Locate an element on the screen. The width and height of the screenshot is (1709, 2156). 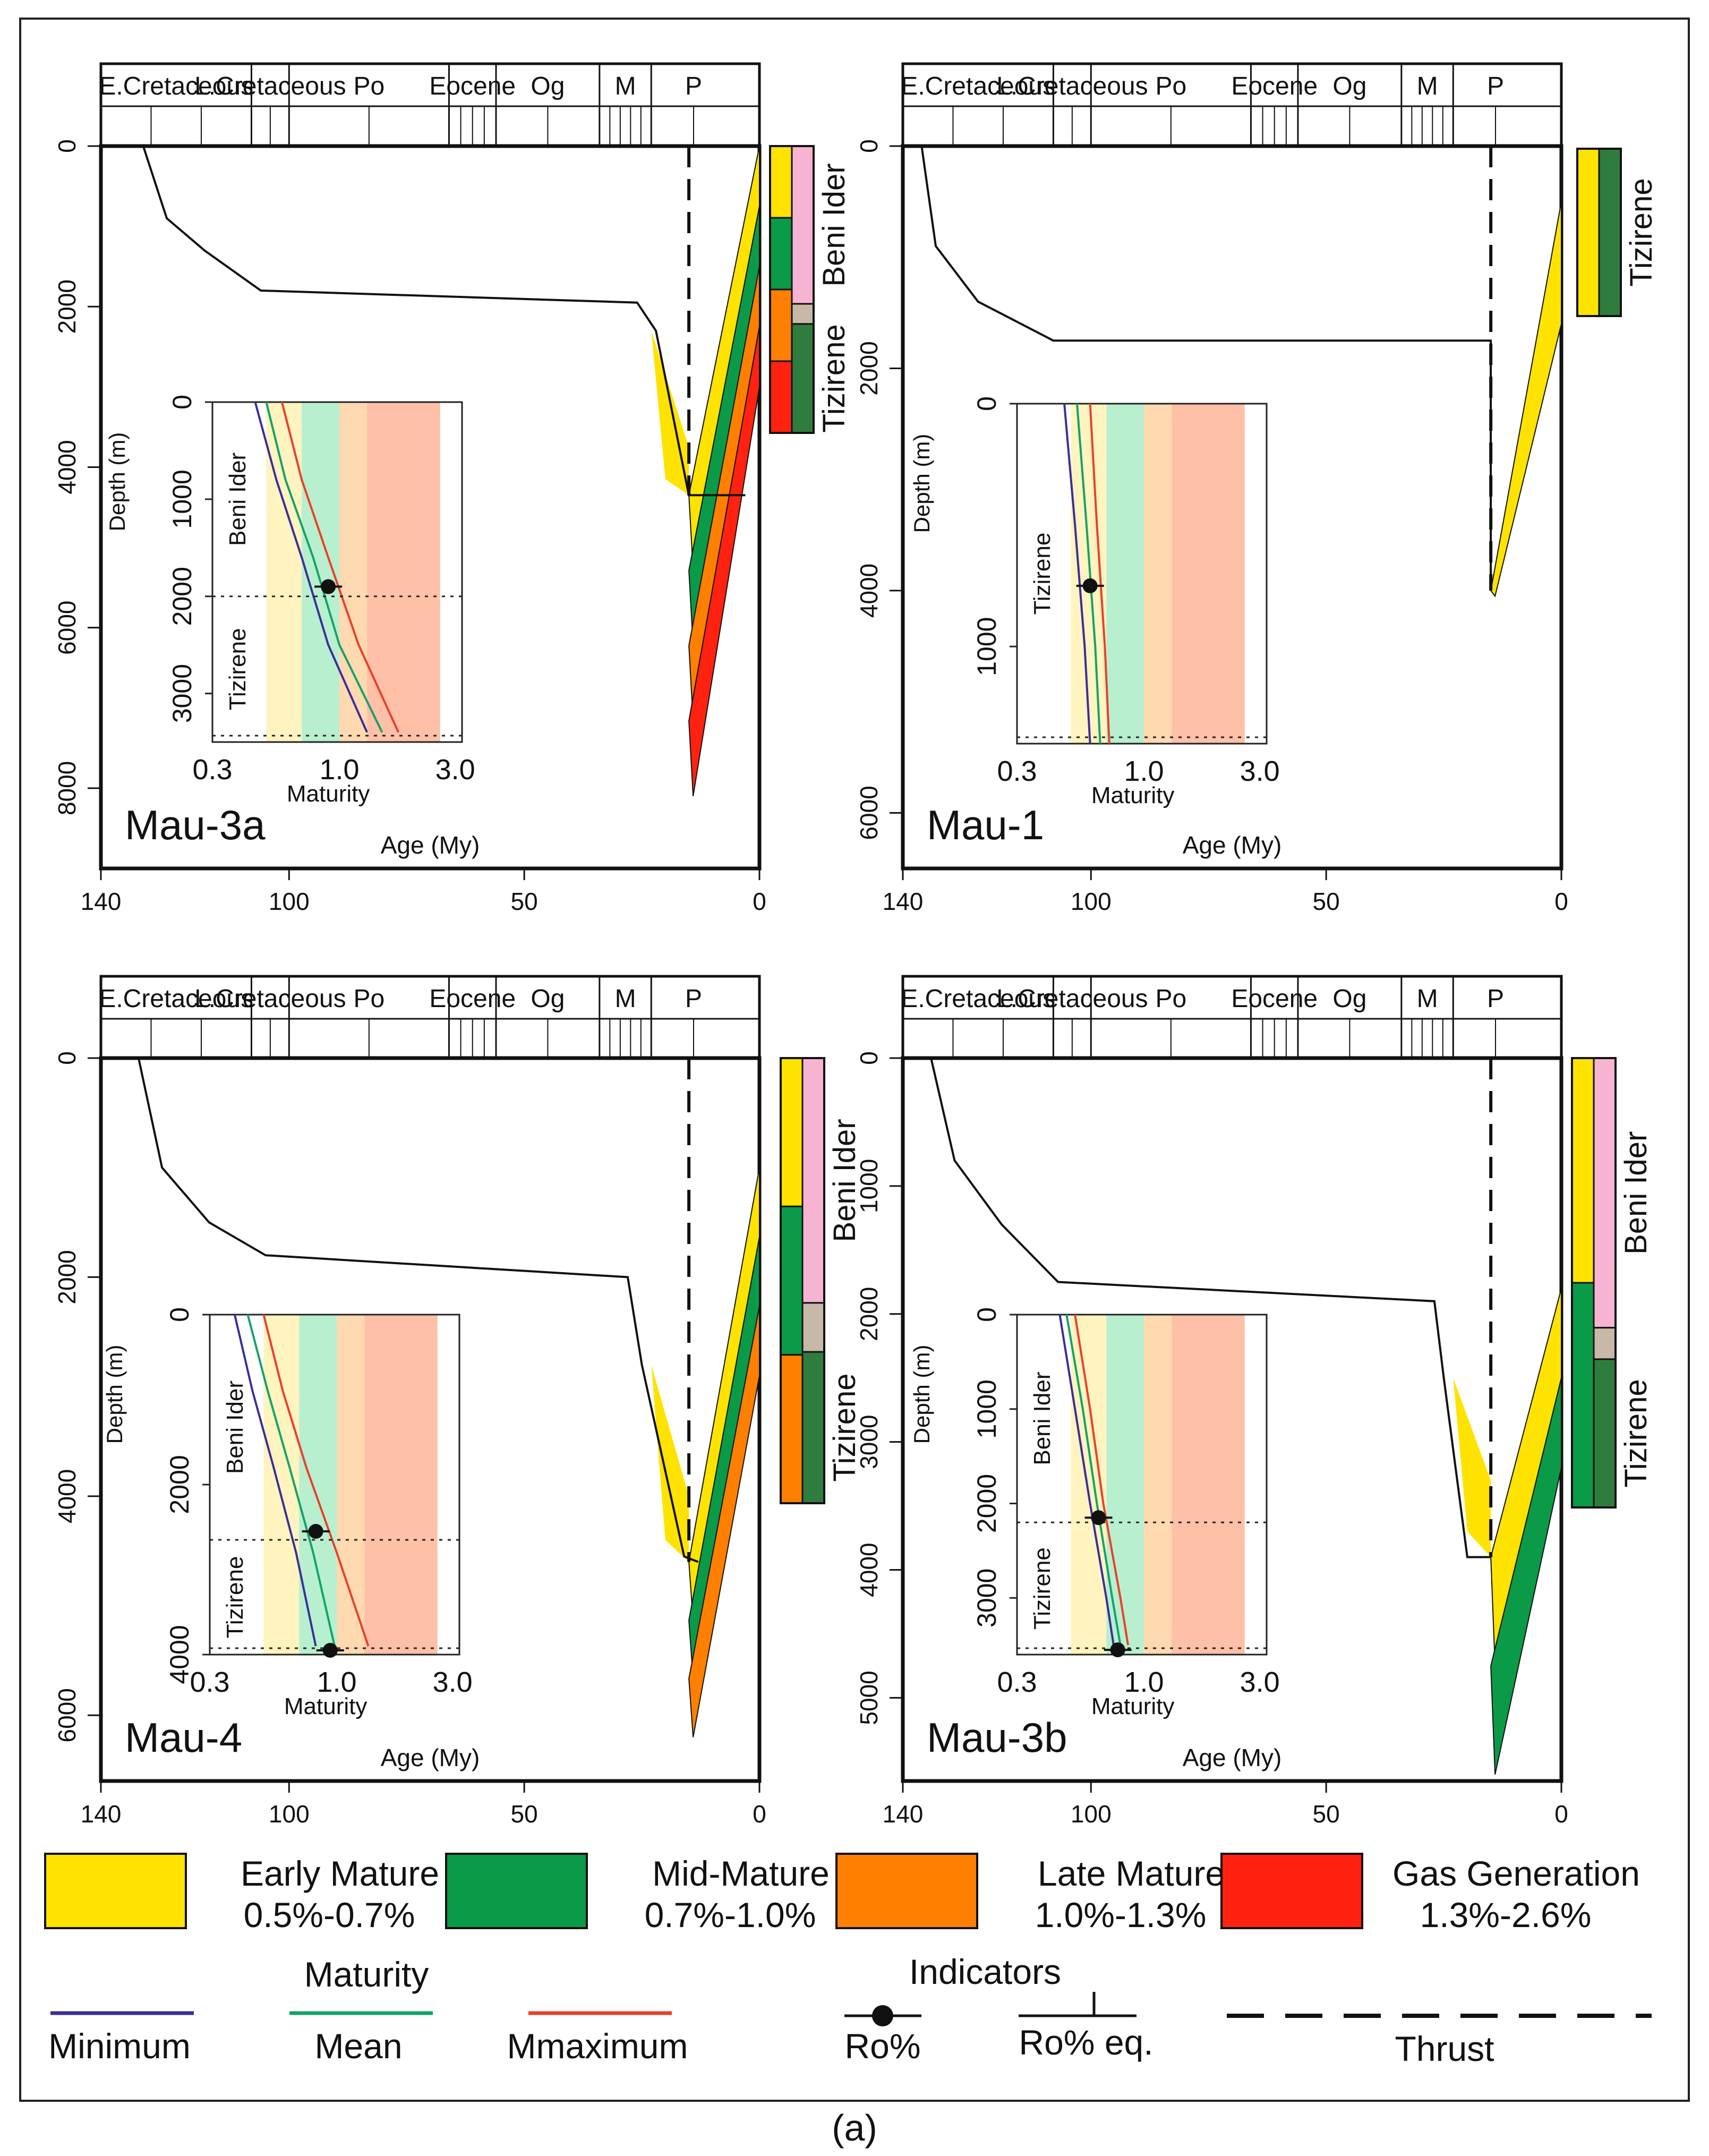
inset-x-axis-label: Maturity is located at coordinates (325, 1706).